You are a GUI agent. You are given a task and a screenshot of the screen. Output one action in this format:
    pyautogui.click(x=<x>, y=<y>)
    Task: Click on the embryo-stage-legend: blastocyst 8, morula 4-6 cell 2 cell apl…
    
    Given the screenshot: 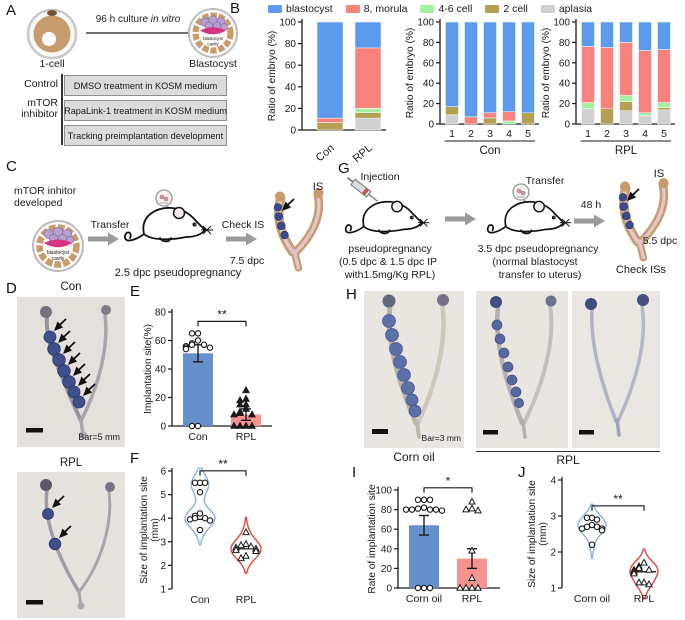 What is the action you would take?
    pyautogui.click(x=430, y=9)
    